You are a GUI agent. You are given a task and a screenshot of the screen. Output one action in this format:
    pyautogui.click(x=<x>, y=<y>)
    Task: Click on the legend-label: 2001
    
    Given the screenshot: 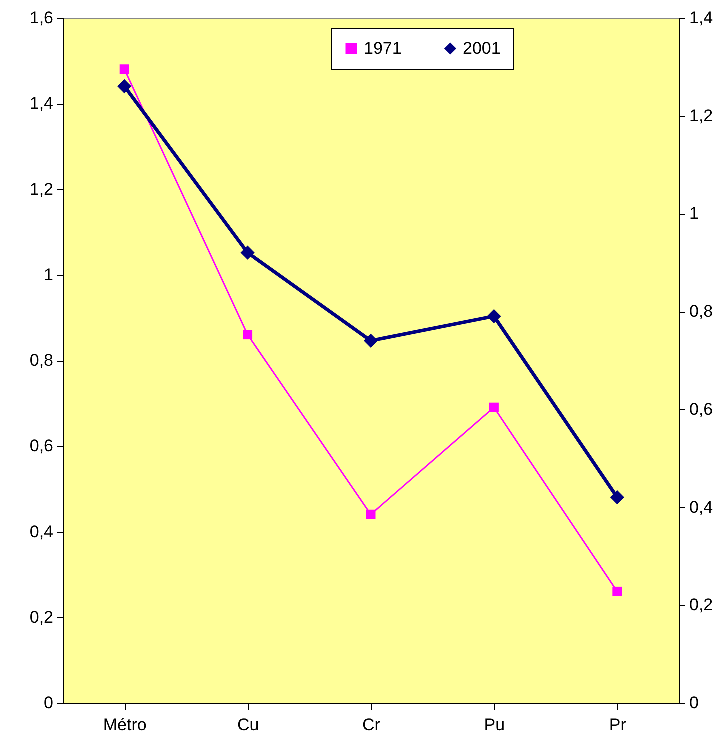 What is the action you would take?
    pyautogui.click(x=482, y=48)
    